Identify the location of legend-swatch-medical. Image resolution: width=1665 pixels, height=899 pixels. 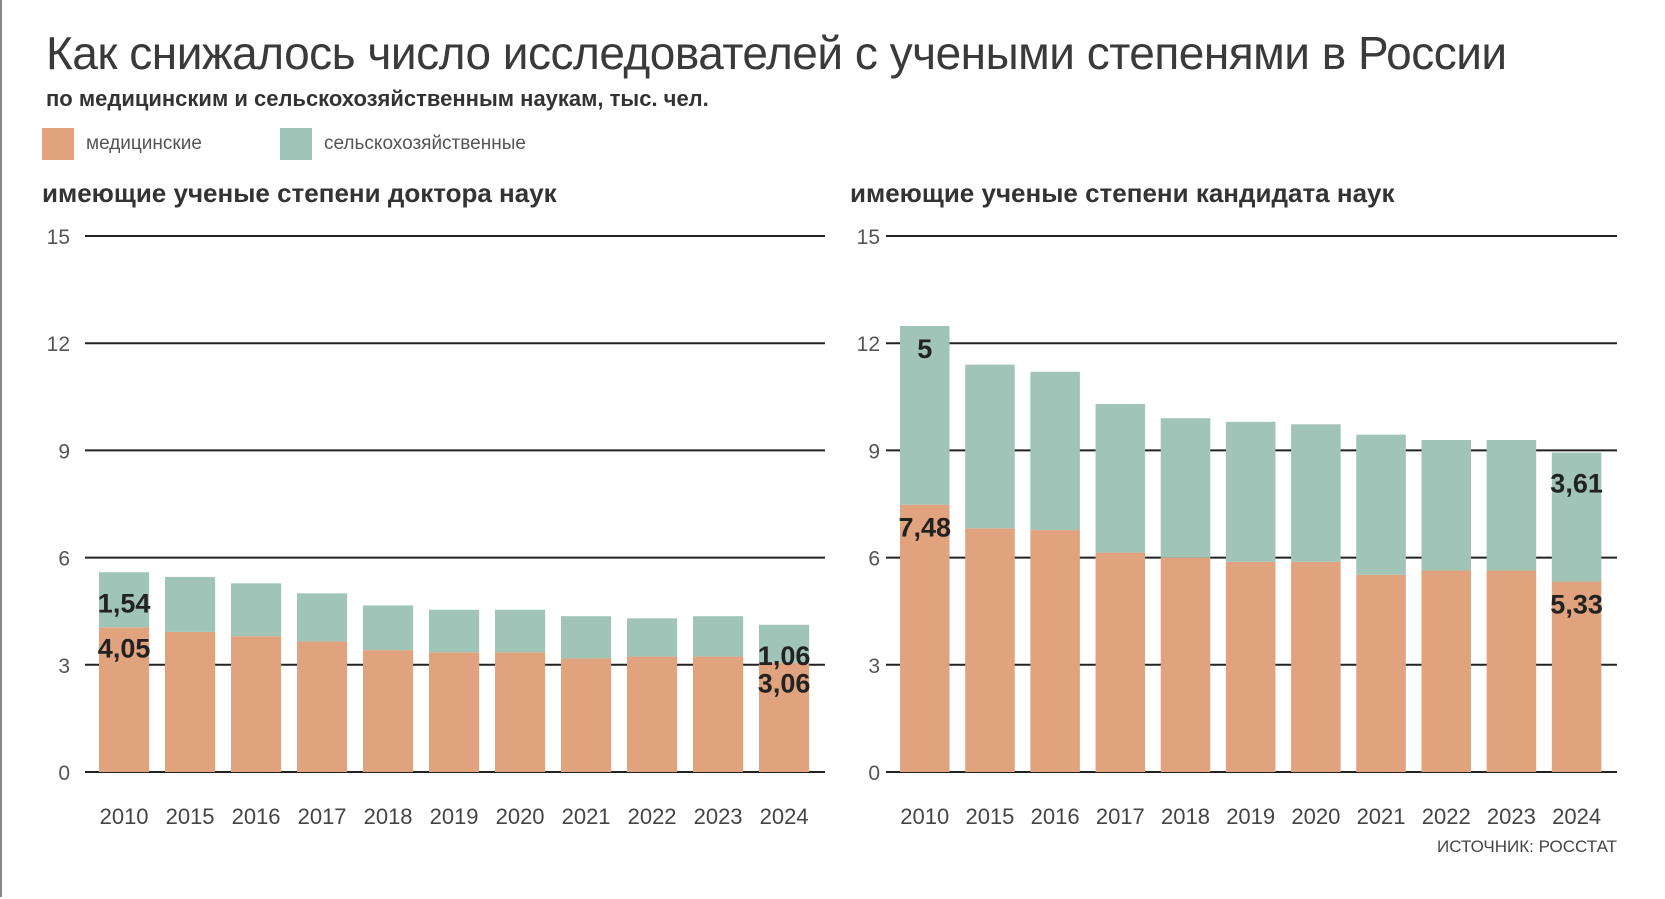
(58, 144).